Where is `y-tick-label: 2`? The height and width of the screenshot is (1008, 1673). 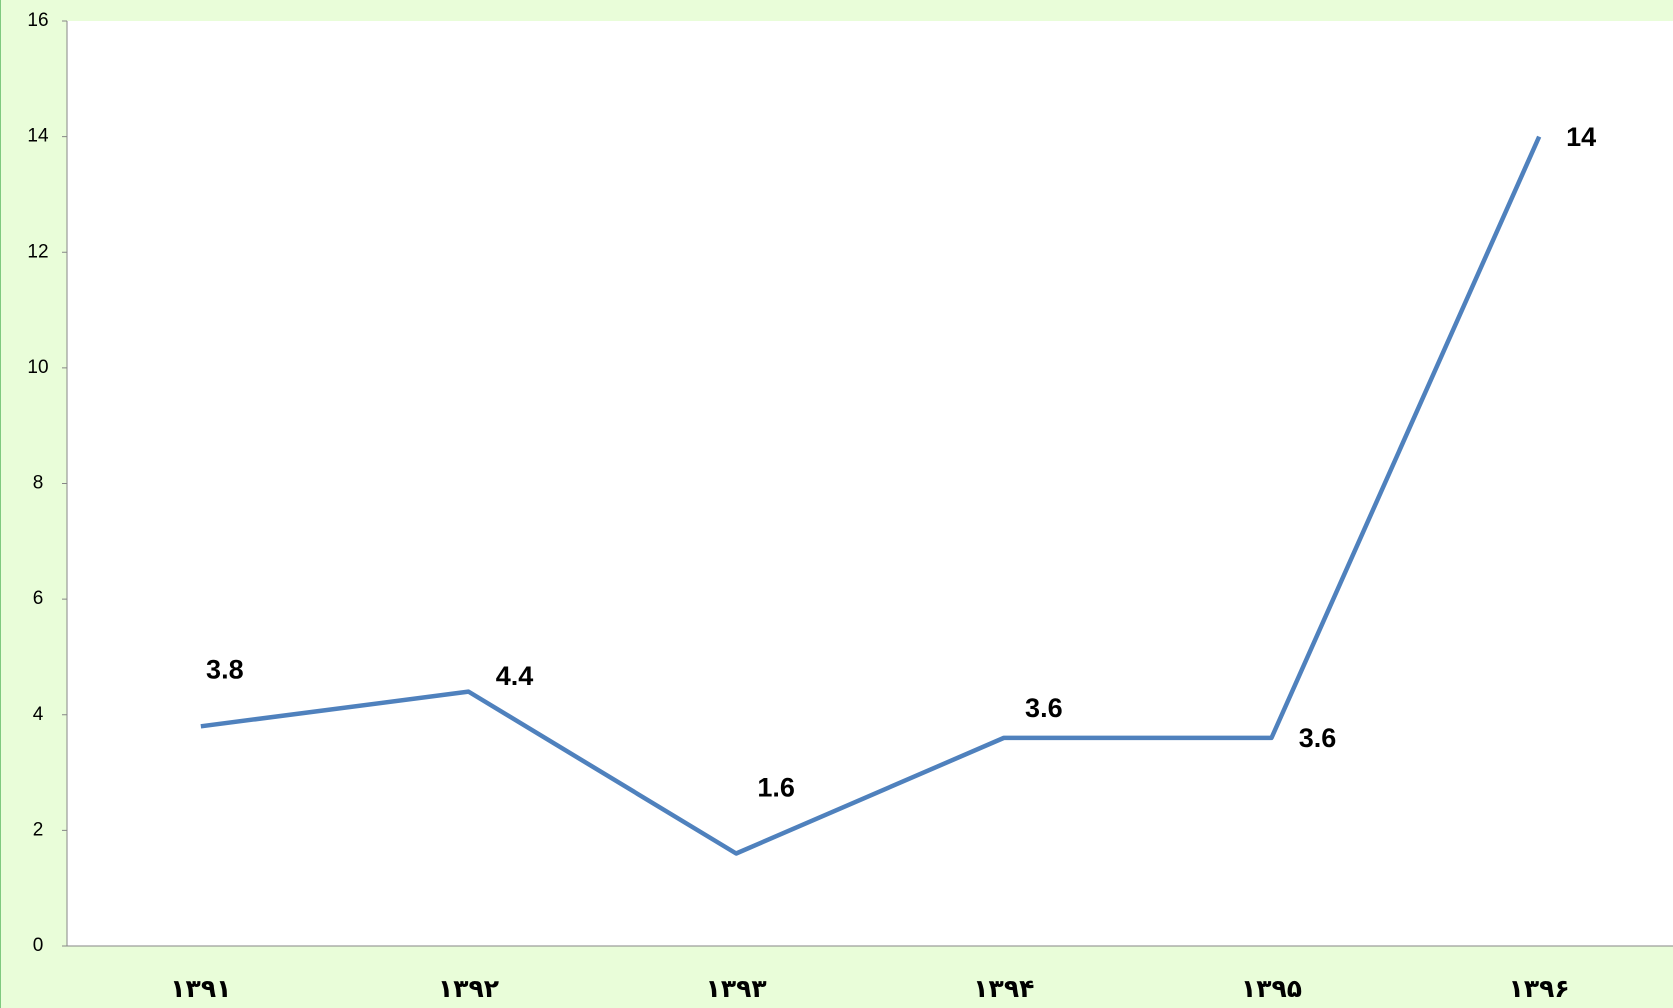
y-tick-label: 2 is located at coordinates (38, 829).